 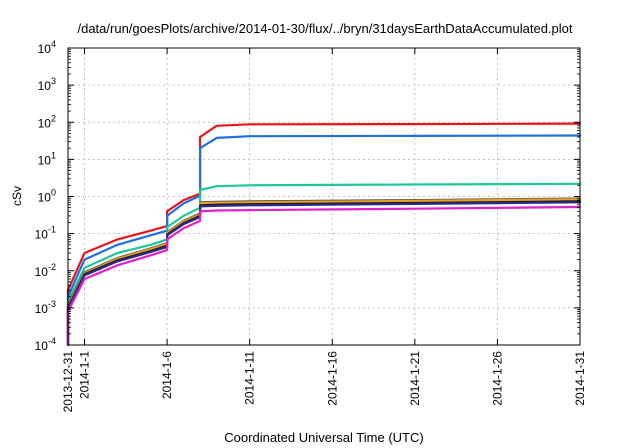 What do you see at coordinates (323, 437) in the screenshot?
I see `x-axis-label: Coordinated Universal Time (UTC)` at bounding box center [323, 437].